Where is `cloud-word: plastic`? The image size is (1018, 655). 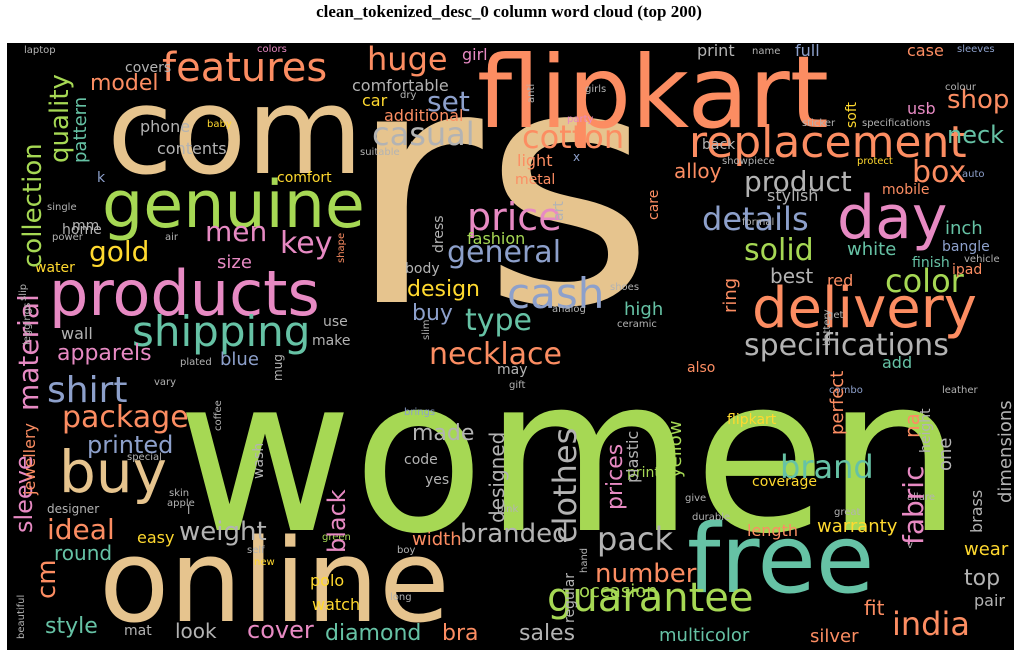 cloud-word: plastic is located at coordinates (632, 456).